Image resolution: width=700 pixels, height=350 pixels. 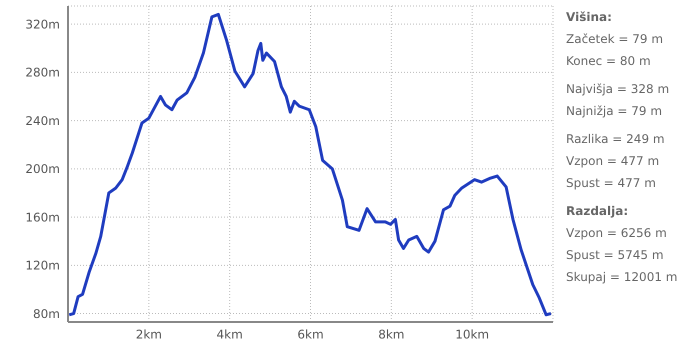 I want to click on text: Višina:, so click(x=589, y=17).